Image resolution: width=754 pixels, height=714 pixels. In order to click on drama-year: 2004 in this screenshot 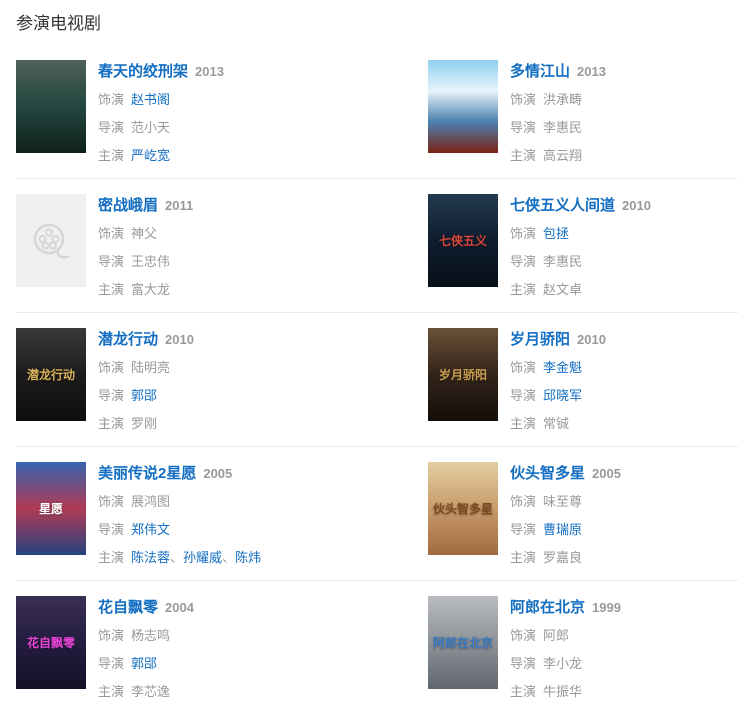, I will do `click(179, 607)`.